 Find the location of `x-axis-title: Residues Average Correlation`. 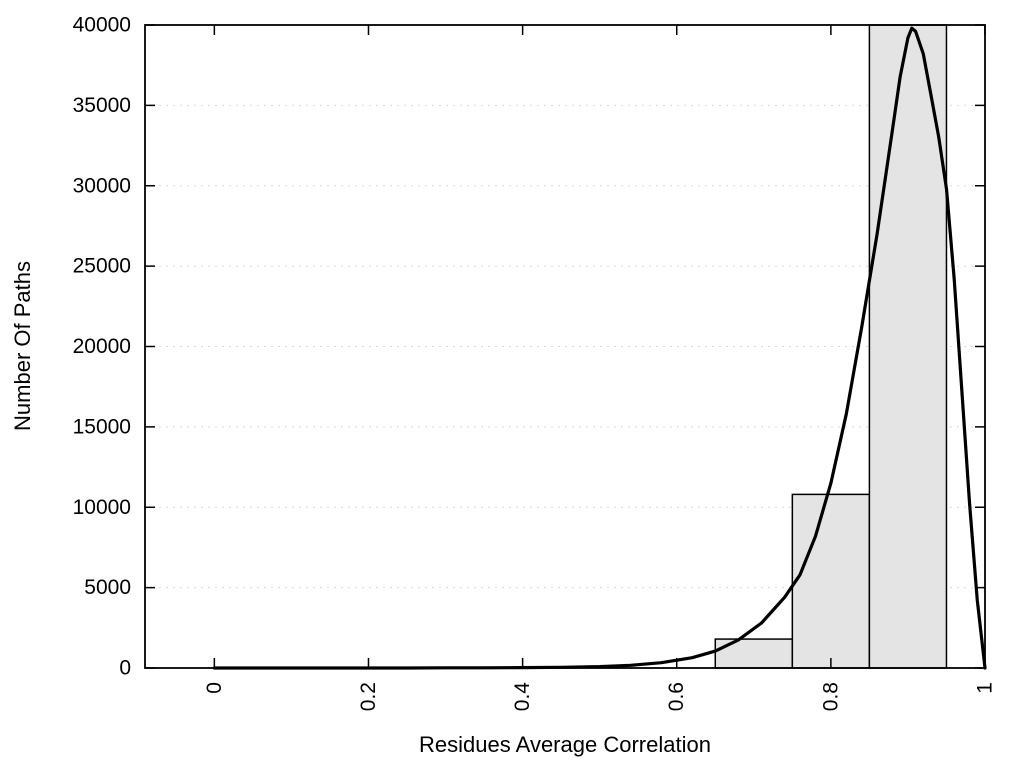

x-axis-title: Residues Average Correlation is located at coordinates (565, 744).